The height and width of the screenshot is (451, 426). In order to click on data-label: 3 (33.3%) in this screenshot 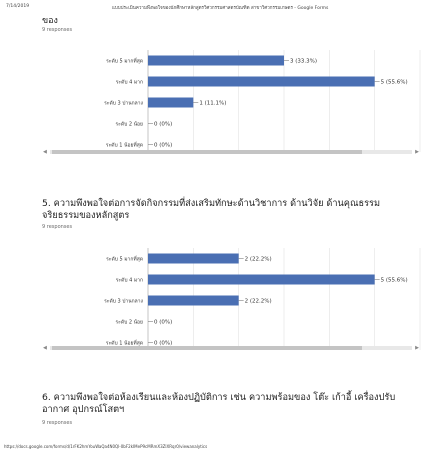, I will do `click(303, 62)`.